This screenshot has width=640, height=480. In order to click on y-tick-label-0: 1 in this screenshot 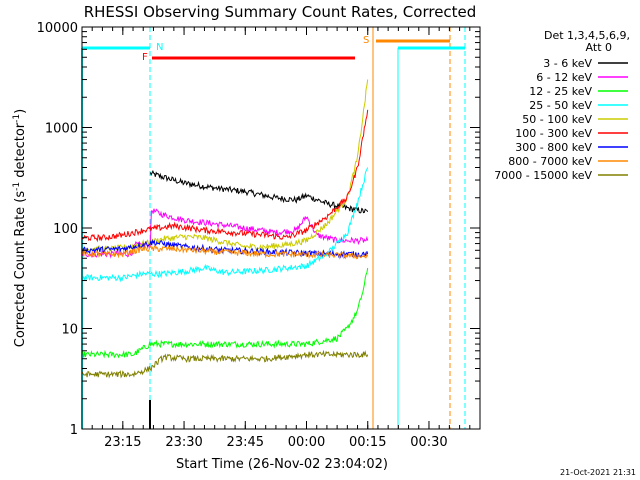, I will do `click(74, 430)`.